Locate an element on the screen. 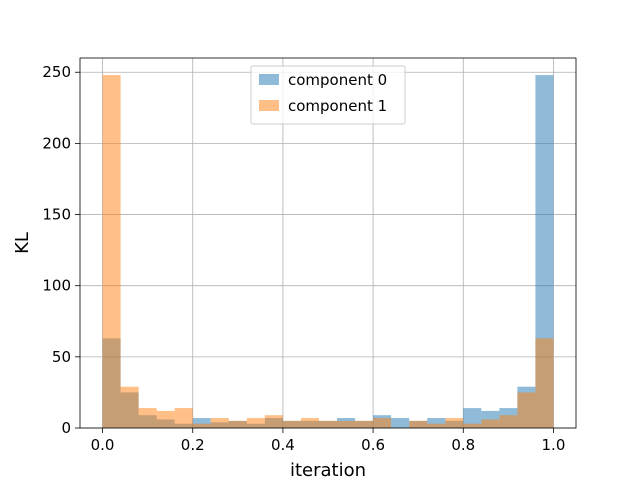 This screenshot has width=640, height=480. y-tick-label-3: 150 is located at coordinates (56, 215).